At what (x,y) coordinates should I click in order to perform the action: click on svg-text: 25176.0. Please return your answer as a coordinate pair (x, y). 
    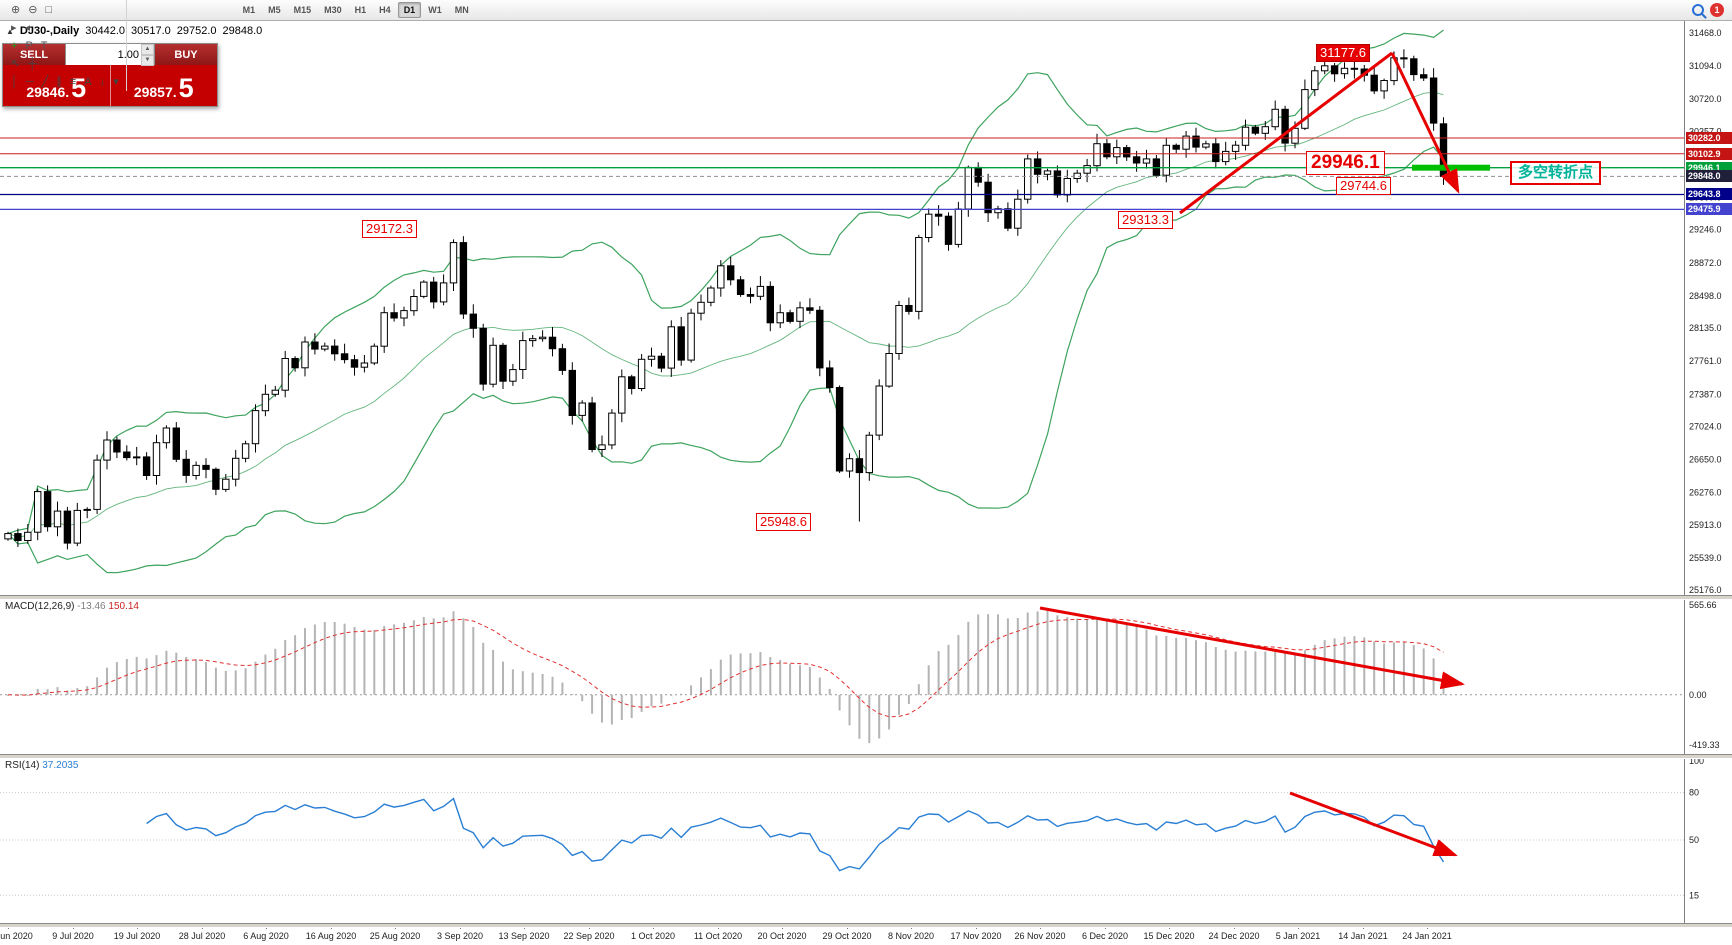
    Looking at the image, I should click on (1705, 590).